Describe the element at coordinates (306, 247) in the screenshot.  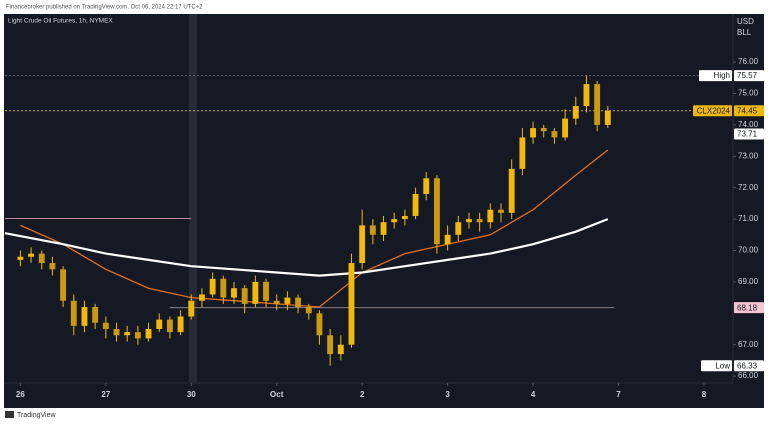
I see `moving-average` at that location.